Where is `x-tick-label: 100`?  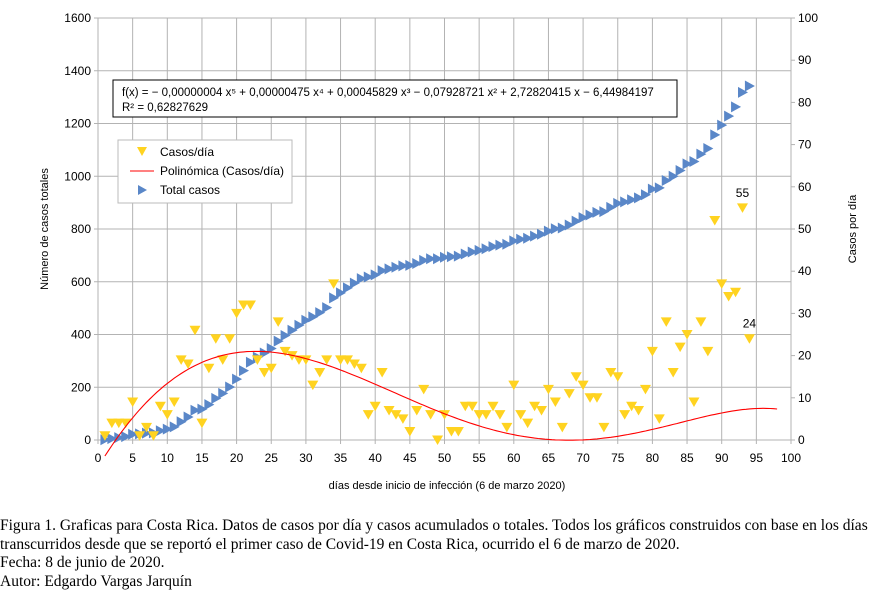
x-tick-label: 100 is located at coordinates (791, 458).